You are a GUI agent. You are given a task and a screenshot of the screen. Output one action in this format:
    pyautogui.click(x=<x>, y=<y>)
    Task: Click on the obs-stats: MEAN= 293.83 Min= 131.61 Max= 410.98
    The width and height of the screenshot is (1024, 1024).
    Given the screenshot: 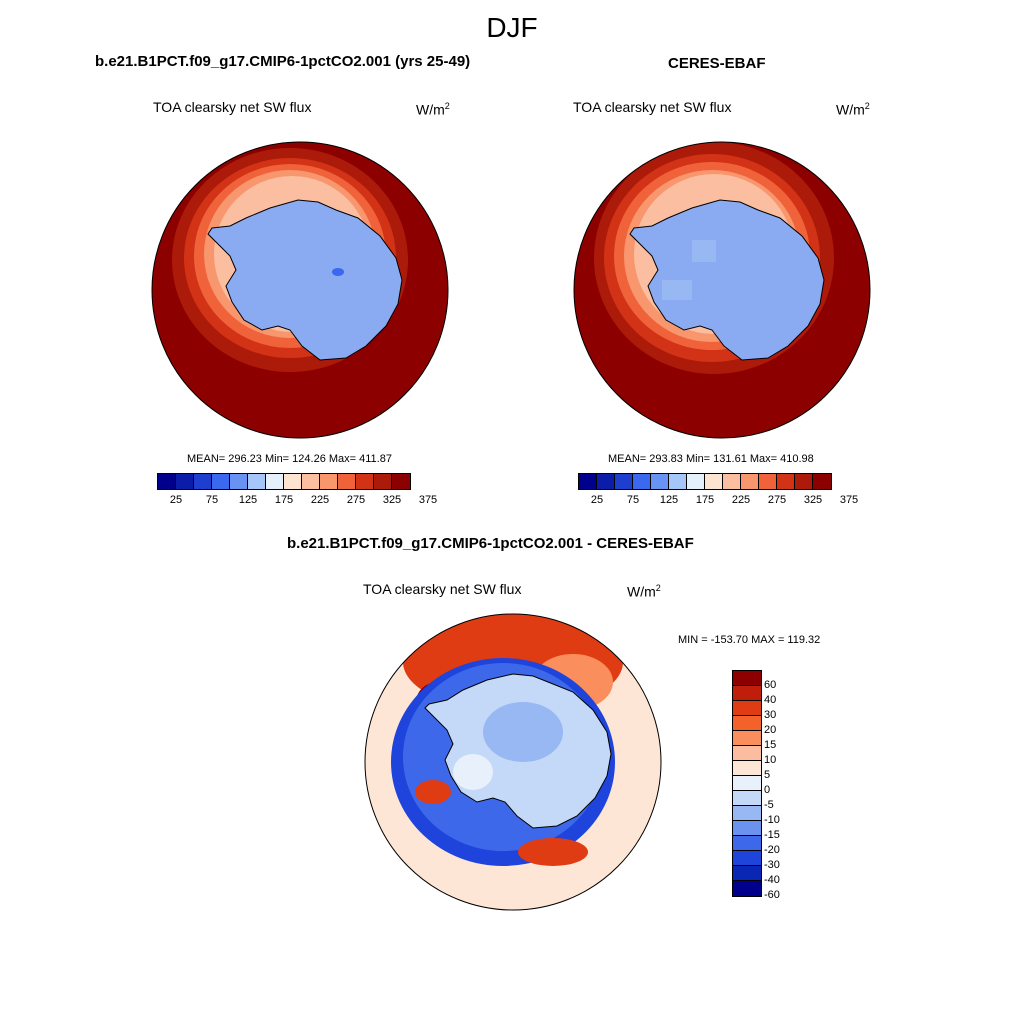 What is the action you would take?
    pyautogui.click(x=711, y=459)
    